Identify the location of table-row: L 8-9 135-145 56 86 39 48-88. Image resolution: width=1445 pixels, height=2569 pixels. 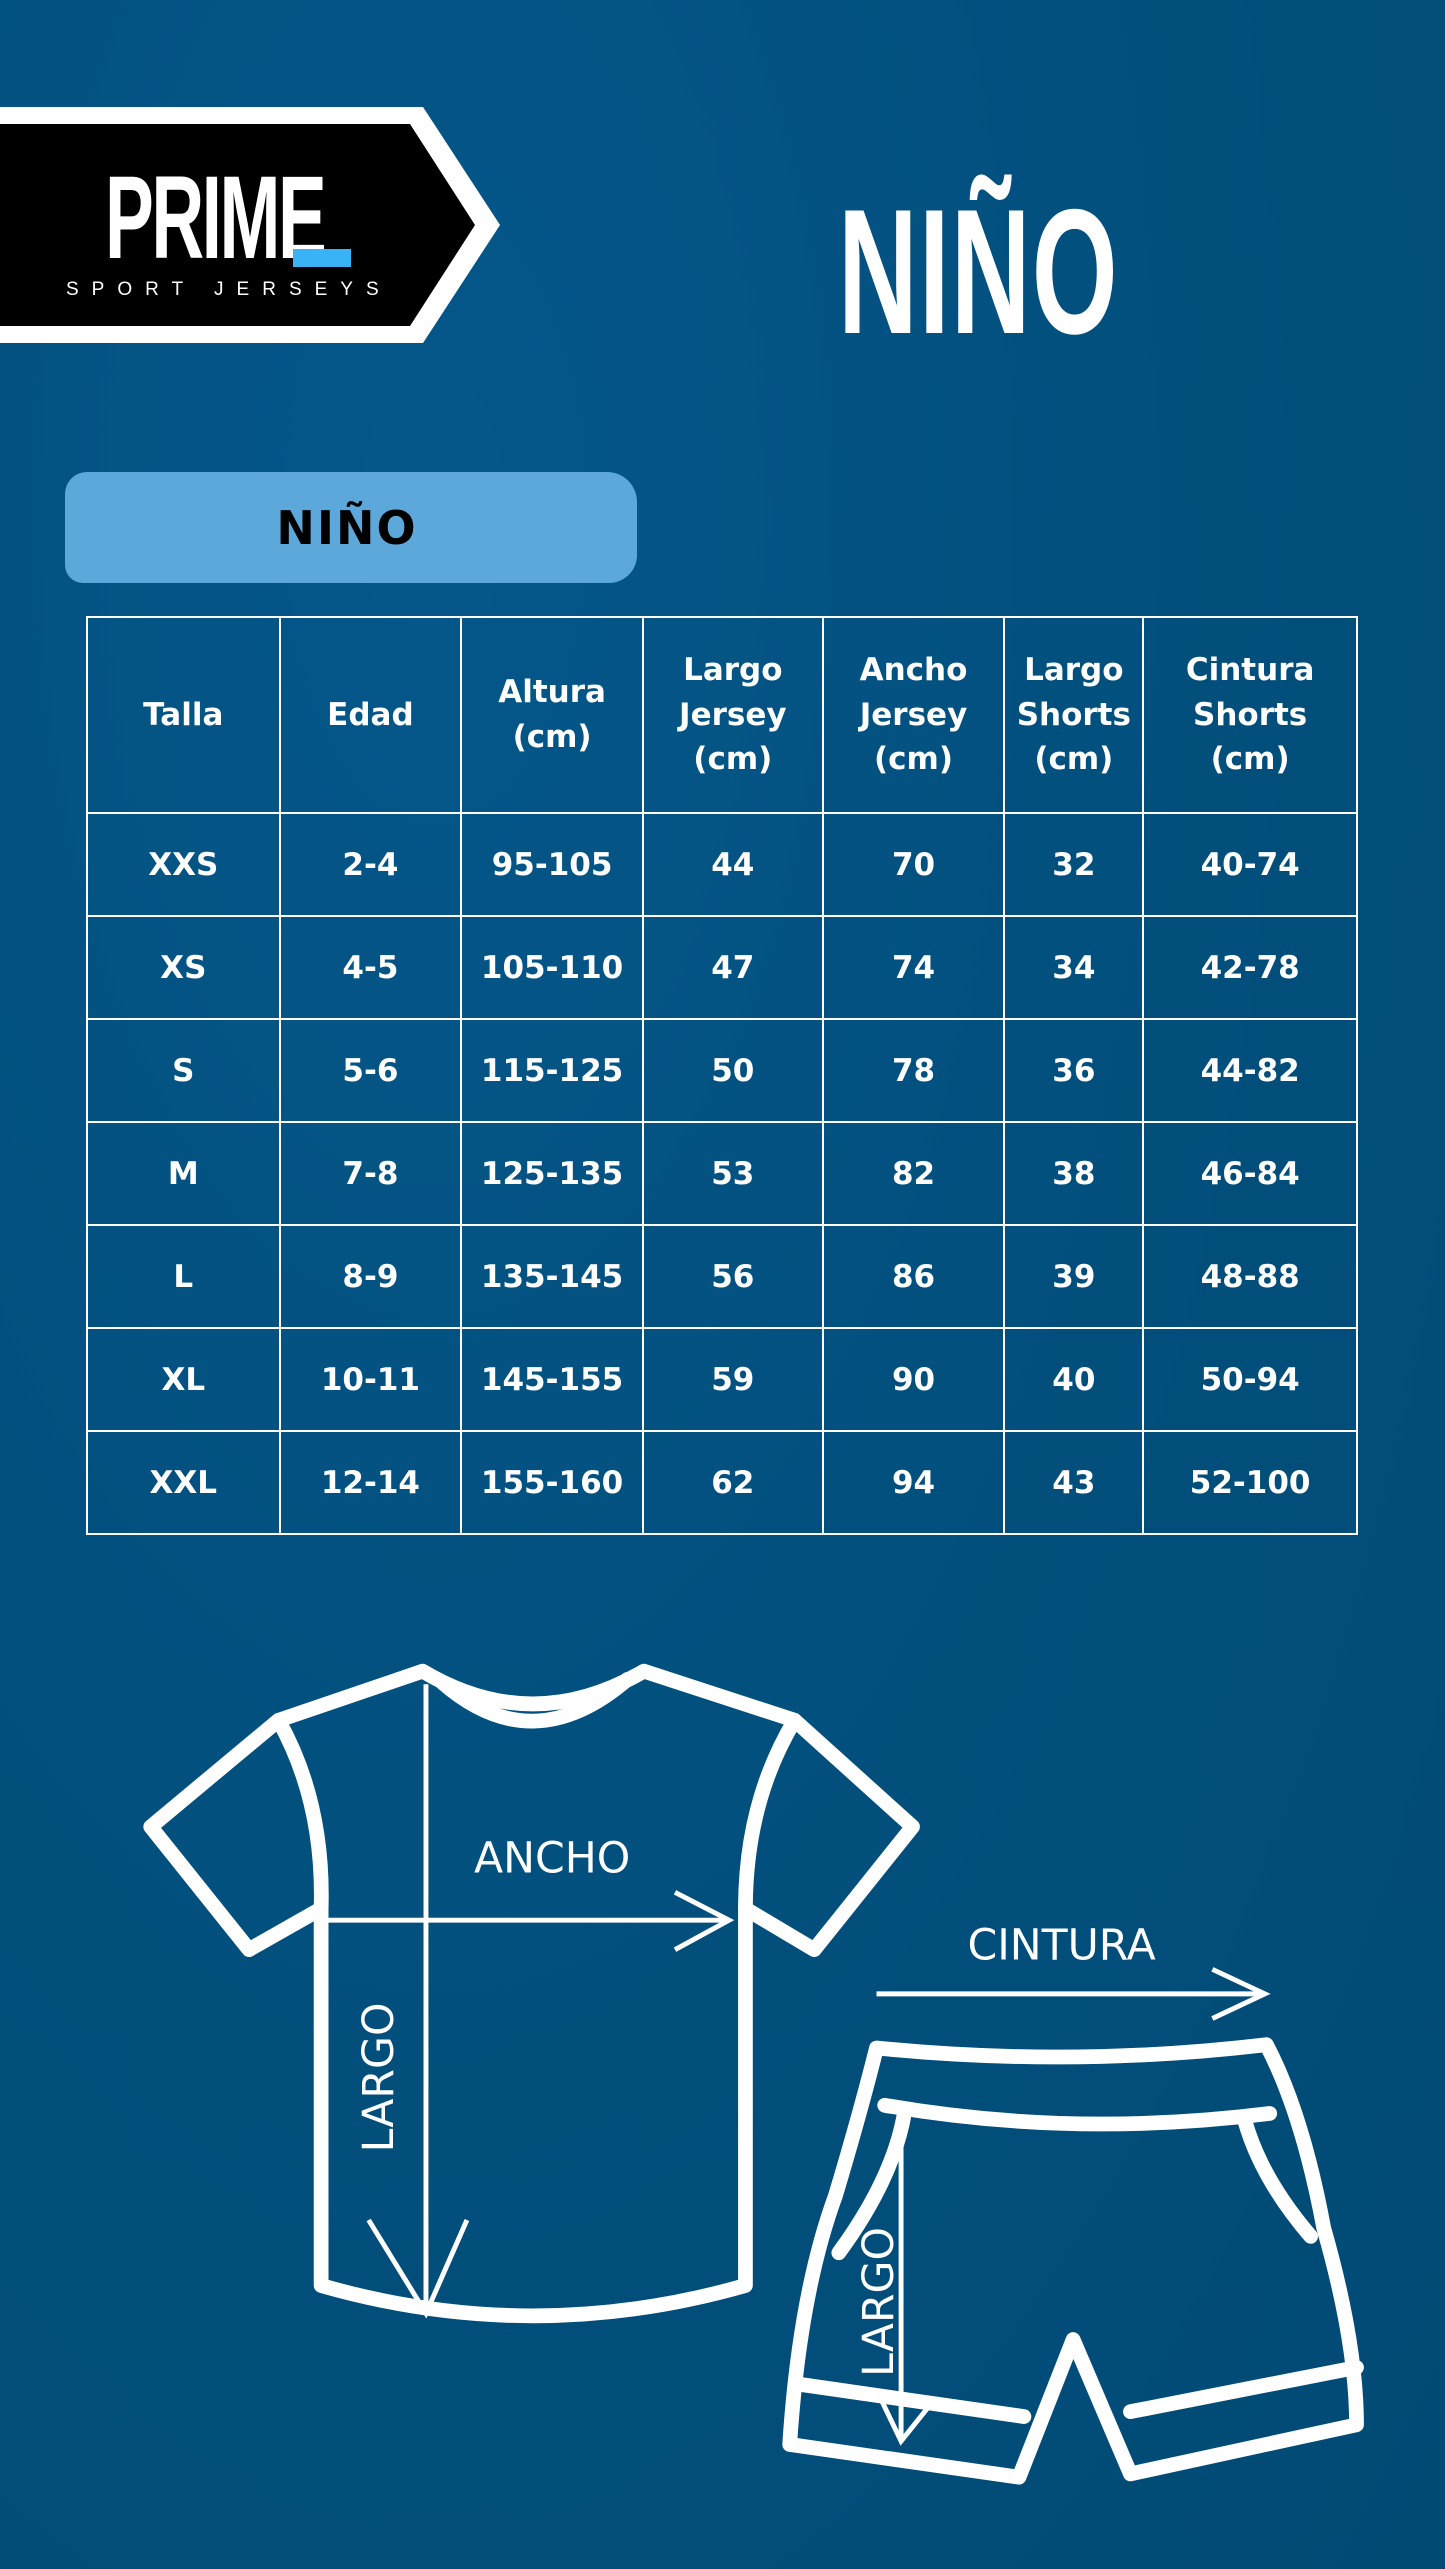
(722, 1276).